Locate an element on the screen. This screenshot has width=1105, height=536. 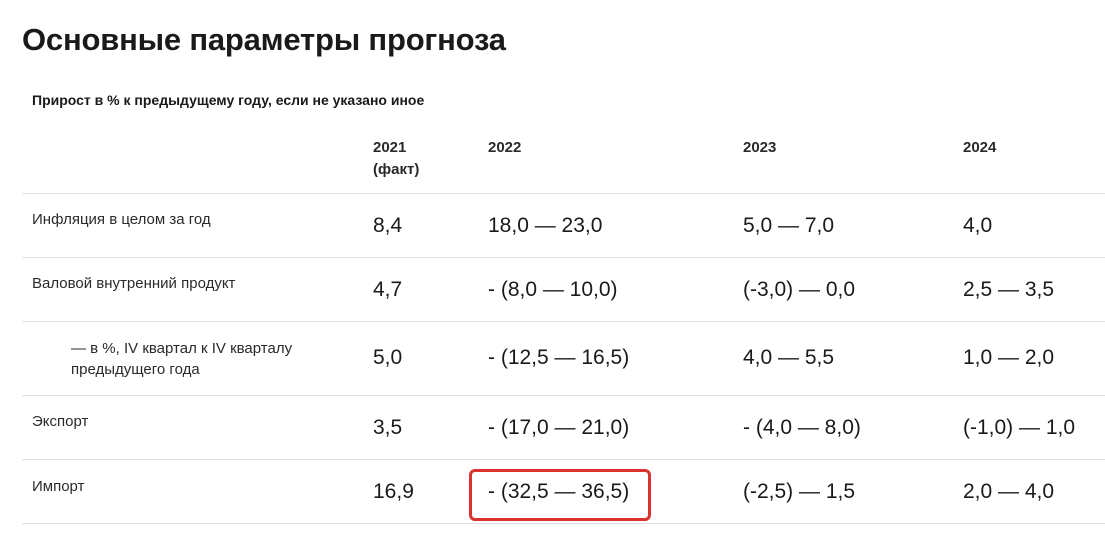
table-cell: 4,0 — 5,5 is located at coordinates (789, 357).